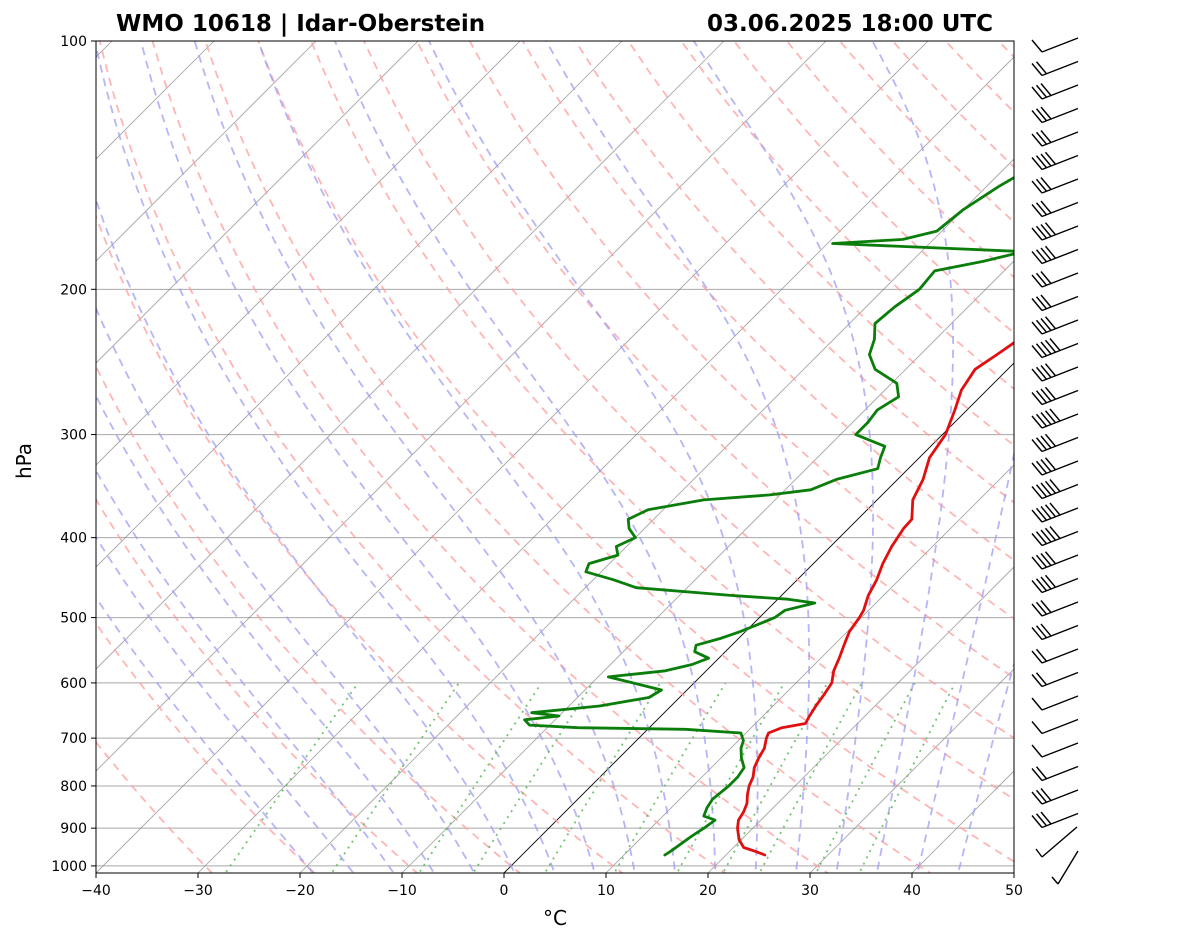  I want to click on x-tick-label: 0, so click(504, 891).